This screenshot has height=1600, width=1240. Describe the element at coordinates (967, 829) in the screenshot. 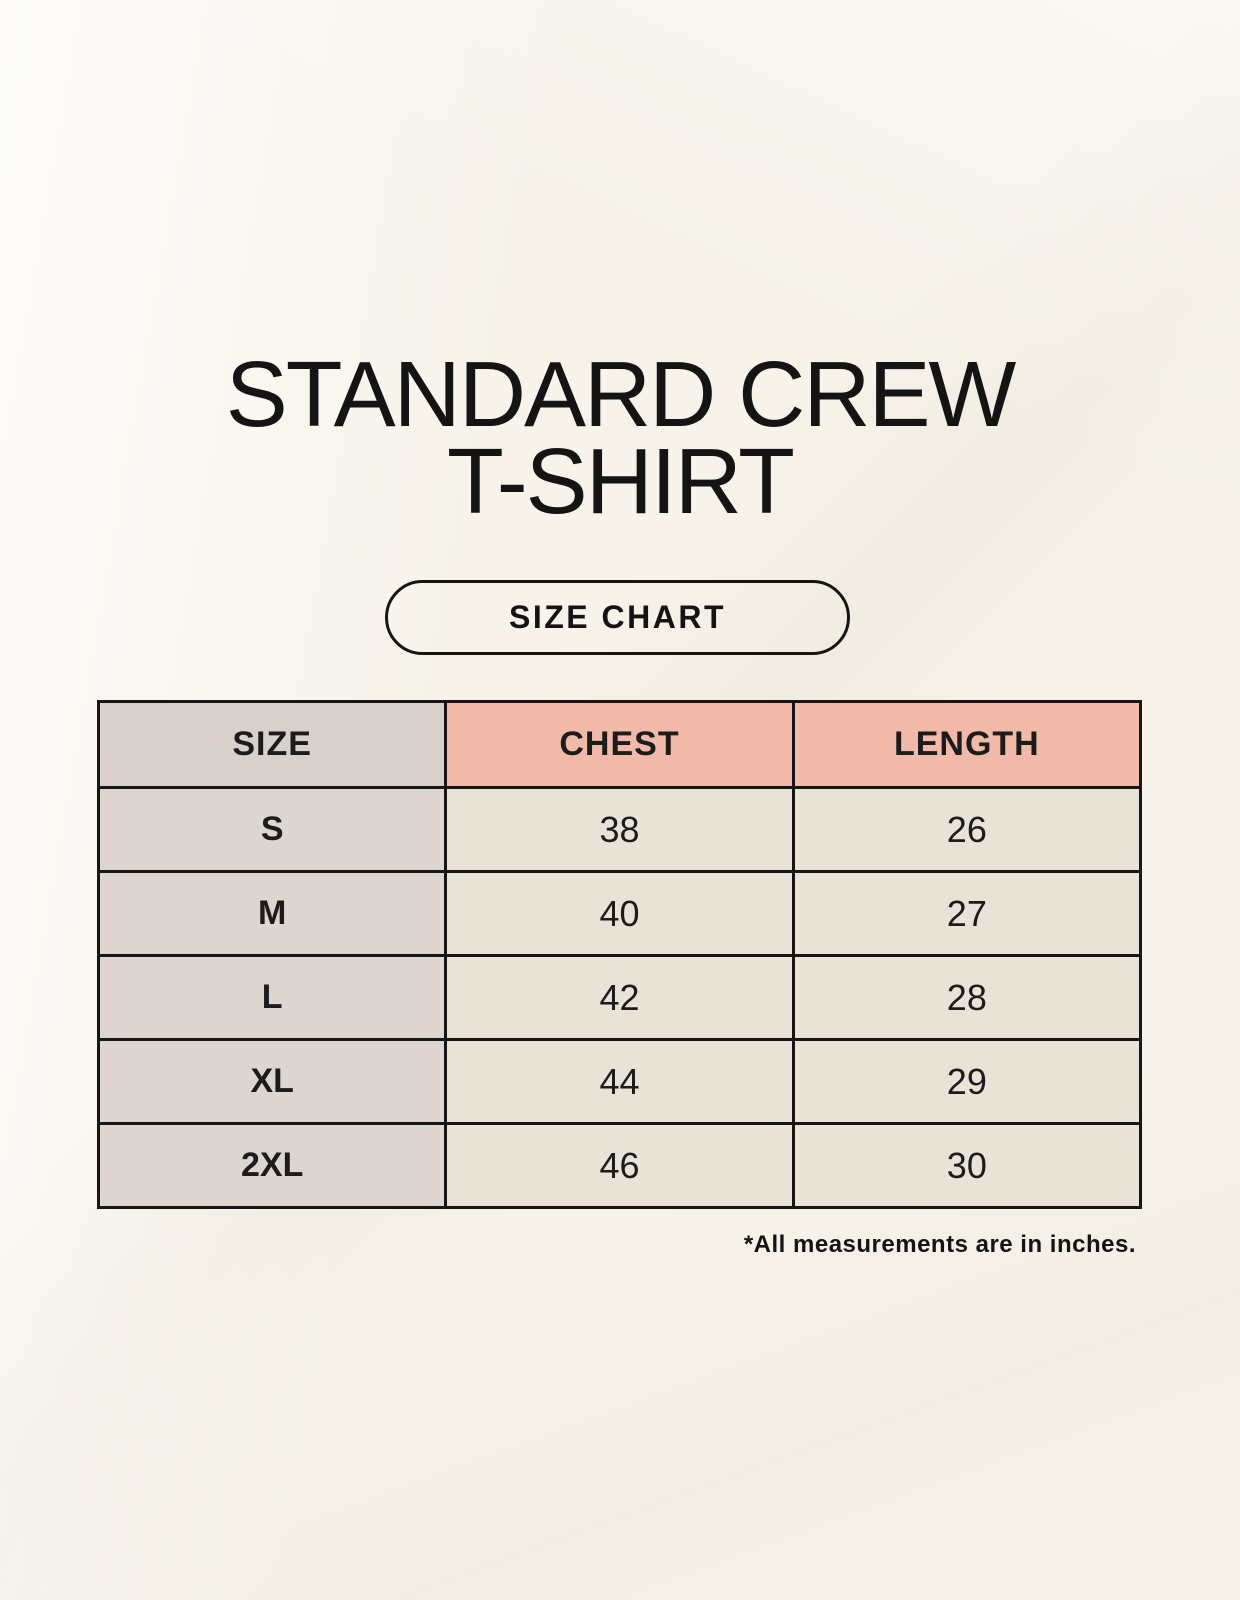

I see `length-value: 26` at that location.